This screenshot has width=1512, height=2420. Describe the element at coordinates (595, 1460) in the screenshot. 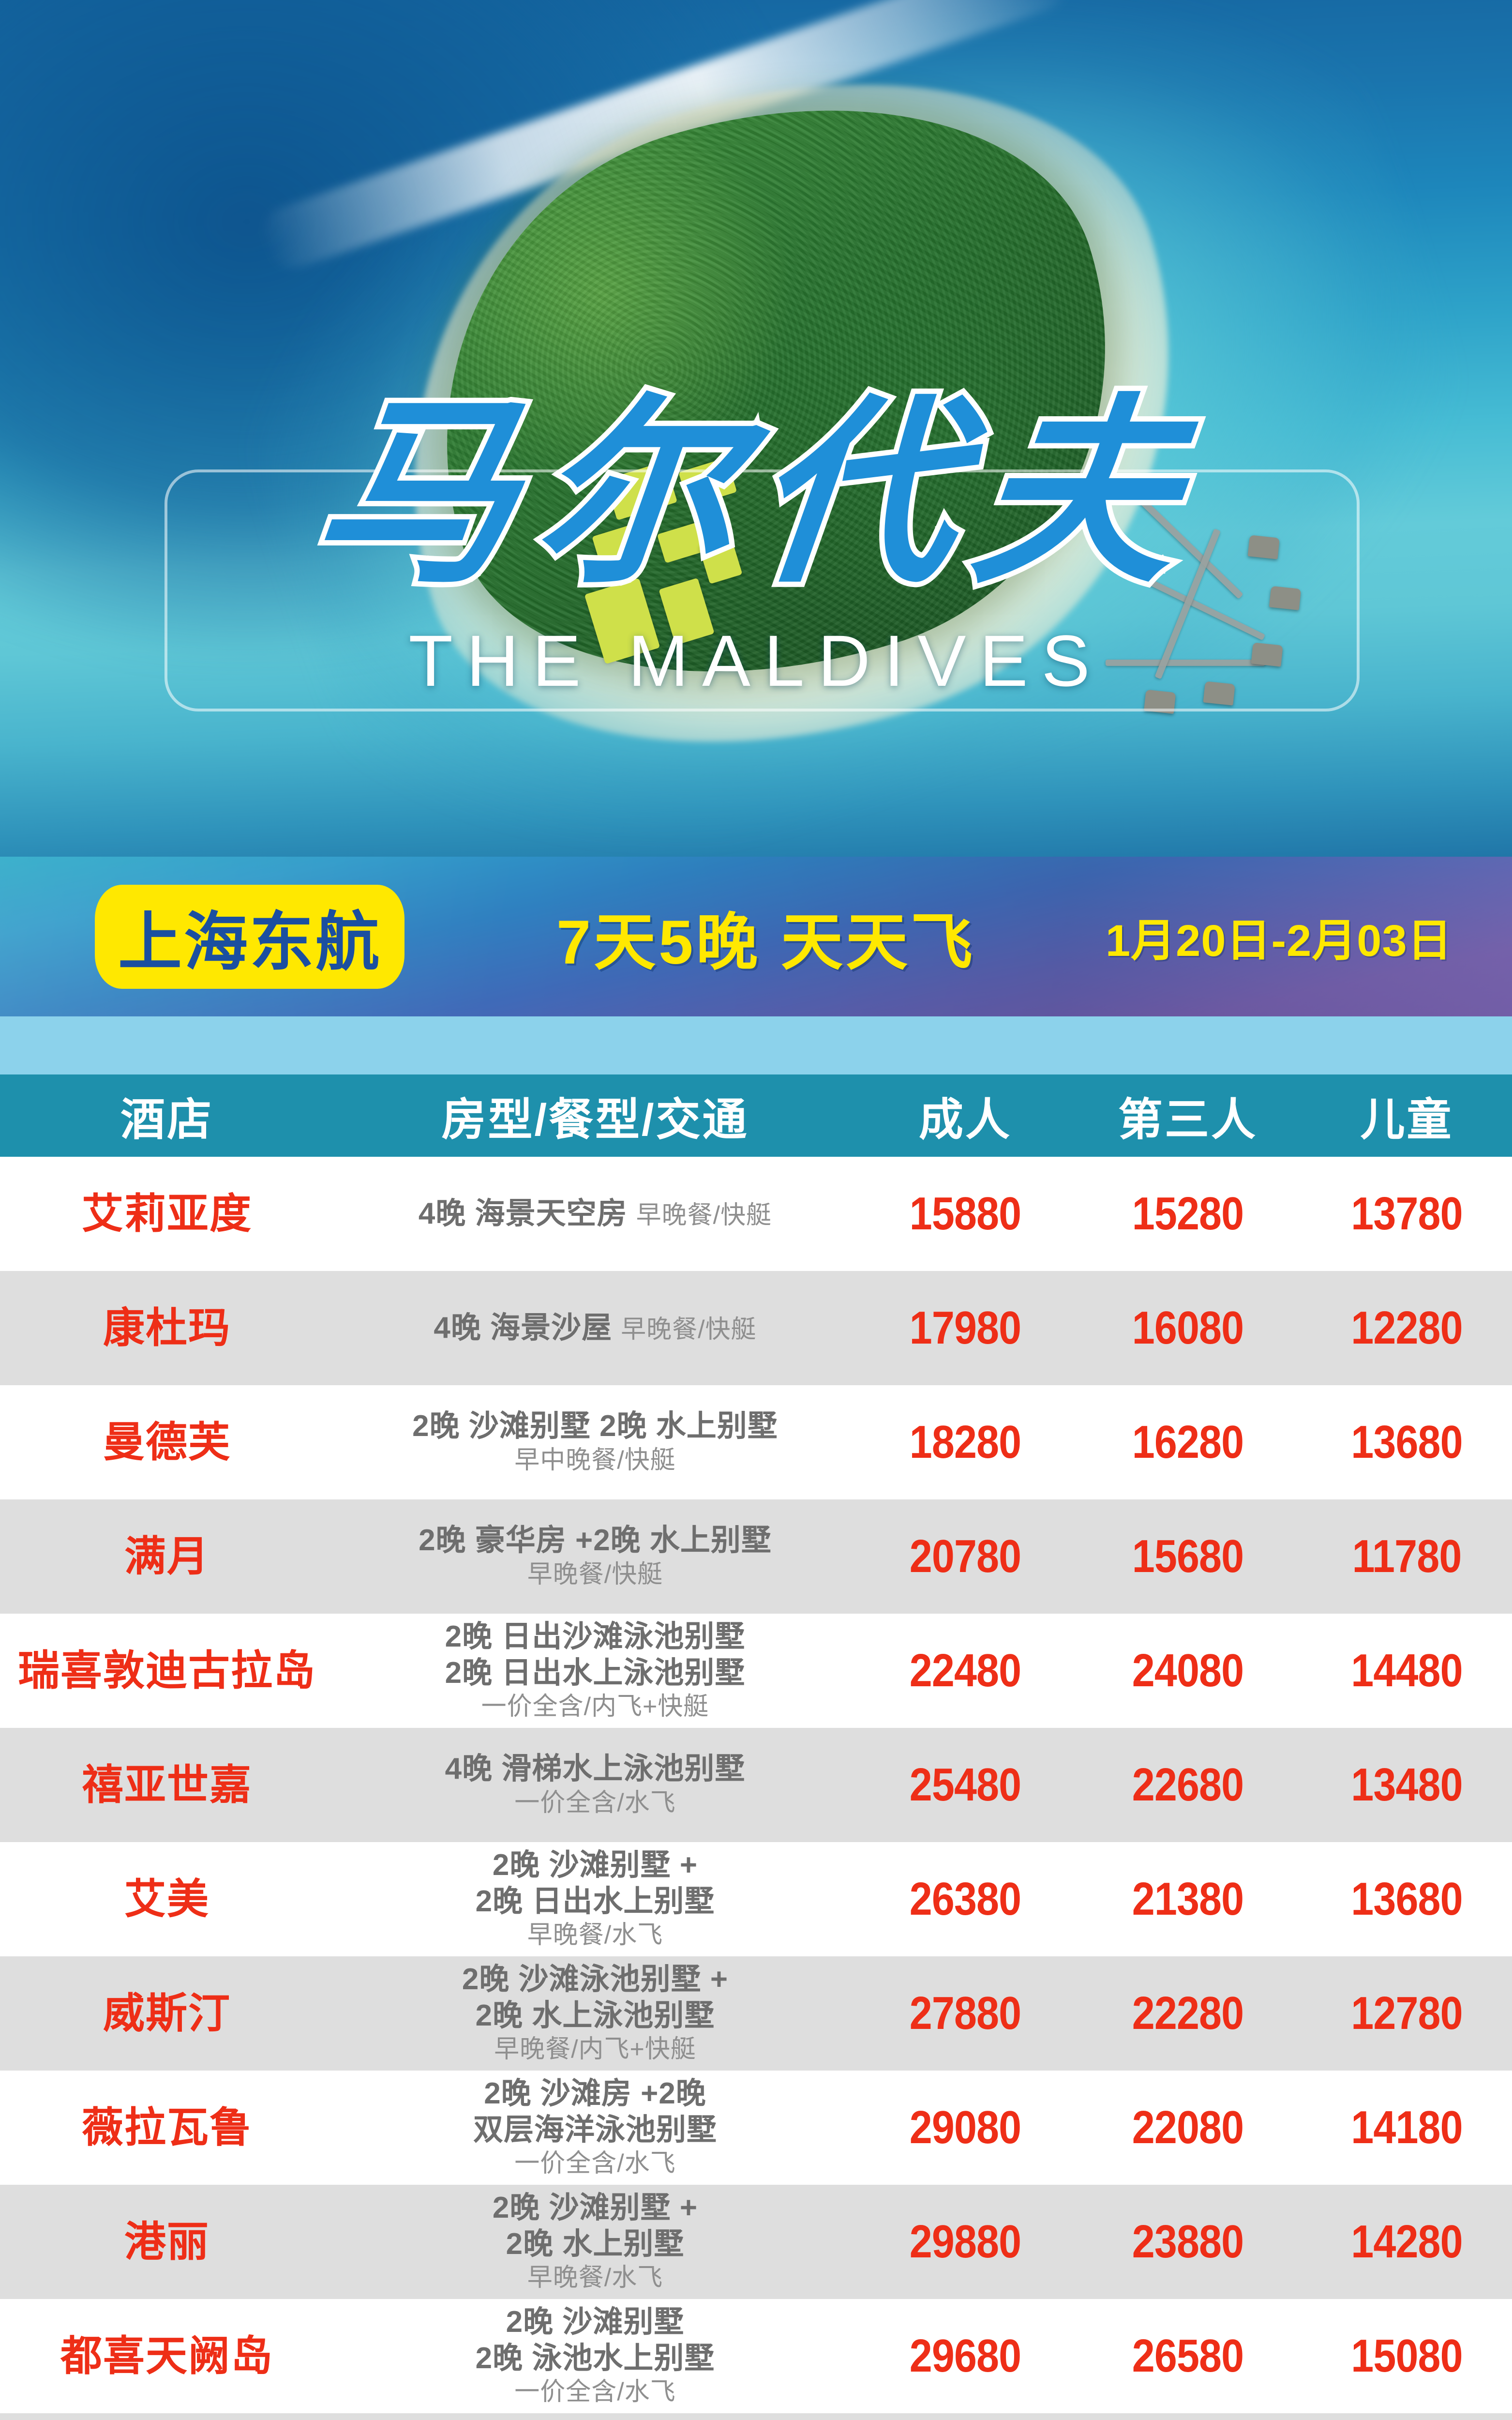

I see `meal-transport-text: 早中晚餐/快艇` at that location.